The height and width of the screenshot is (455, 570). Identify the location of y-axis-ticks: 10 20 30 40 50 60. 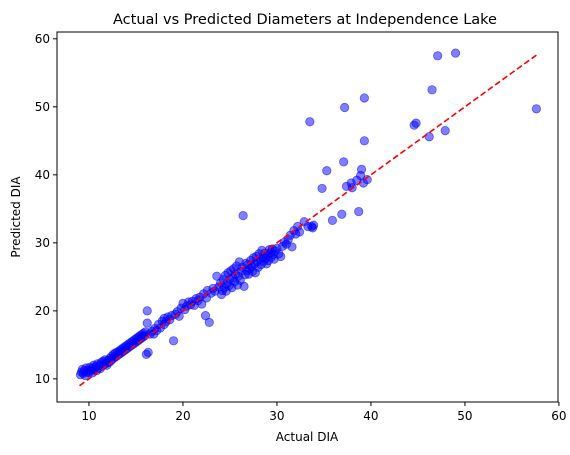
(46, 209).